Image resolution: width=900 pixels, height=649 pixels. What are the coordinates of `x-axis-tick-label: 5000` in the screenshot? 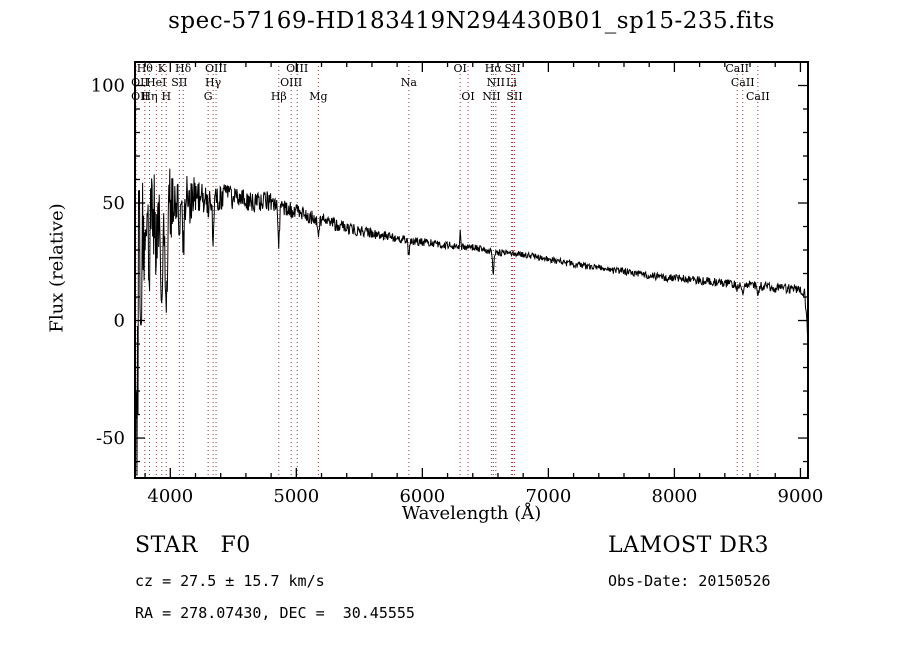 It's located at (296, 496).